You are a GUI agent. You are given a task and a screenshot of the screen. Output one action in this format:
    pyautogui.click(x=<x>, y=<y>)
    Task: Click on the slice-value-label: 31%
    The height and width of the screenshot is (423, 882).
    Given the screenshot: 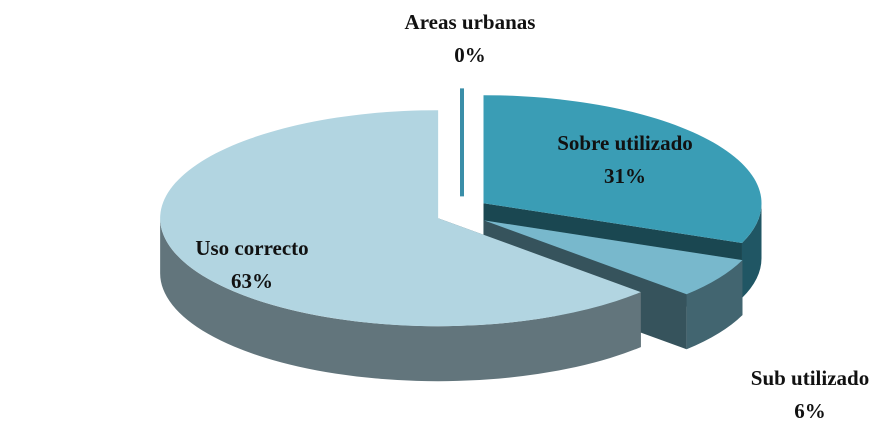 What is the action you would take?
    pyautogui.click(x=625, y=176)
    